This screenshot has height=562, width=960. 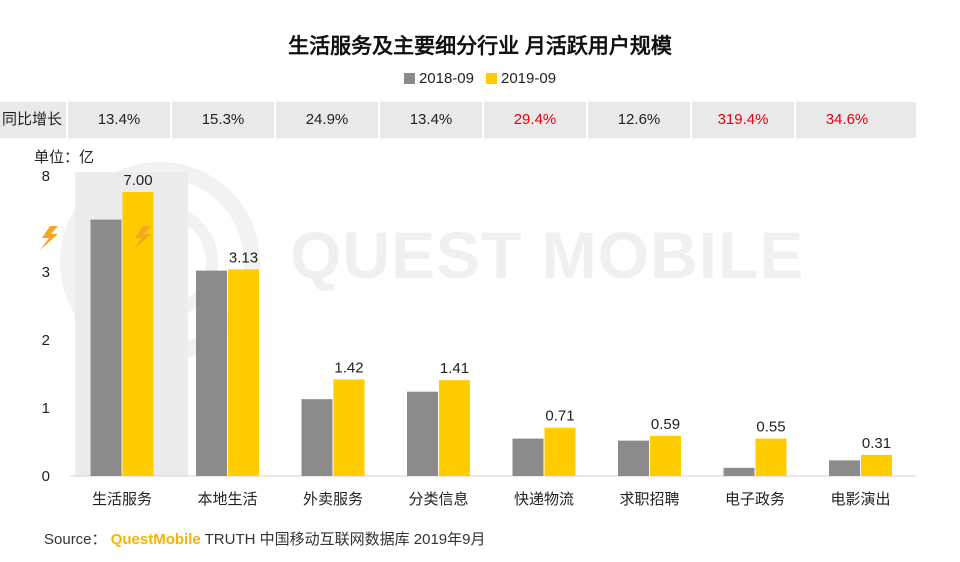 I want to click on yoy-cell-6: 319.4%, so click(x=742, y=120).